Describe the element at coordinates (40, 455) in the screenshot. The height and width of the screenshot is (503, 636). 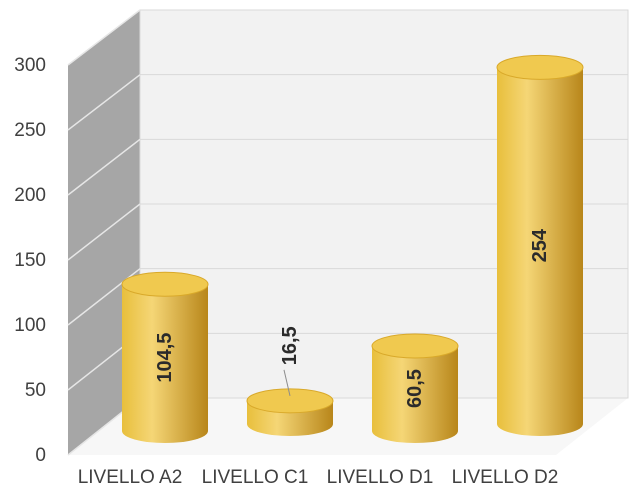
I see `y-tick-label: 0` at that location.